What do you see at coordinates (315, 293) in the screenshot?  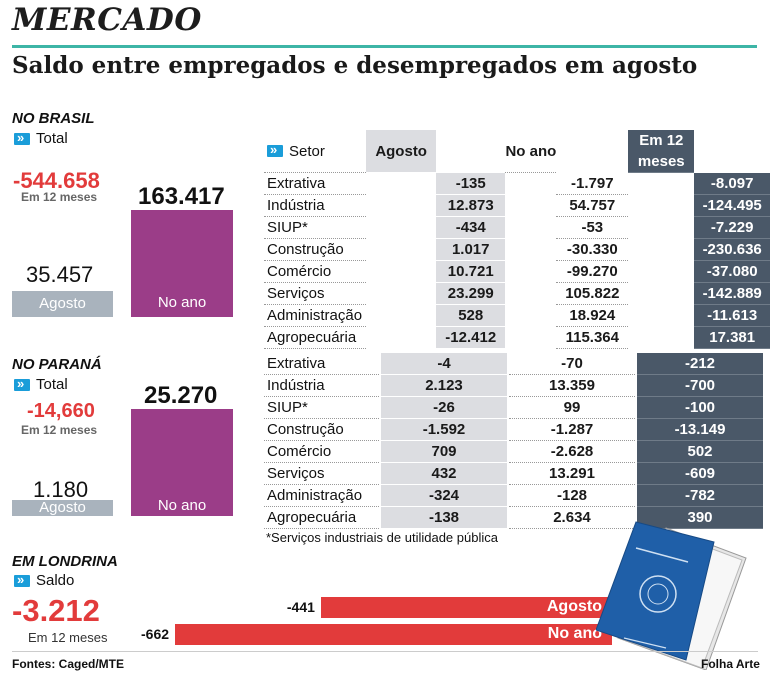 I see `brasil-cell-setor: Serviços` at bounding box center [315, 293].